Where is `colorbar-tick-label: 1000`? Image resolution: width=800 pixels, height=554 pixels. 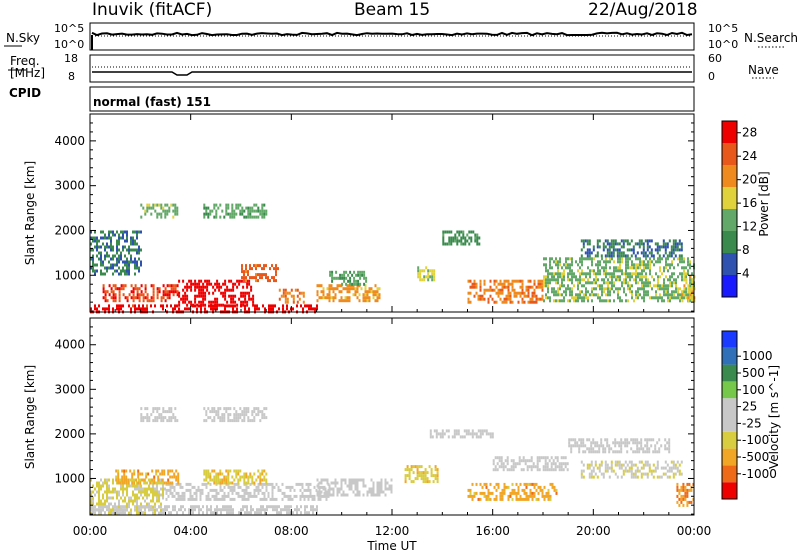 colorbar-tick-label: 1000 is located at coordinates (757, 356).